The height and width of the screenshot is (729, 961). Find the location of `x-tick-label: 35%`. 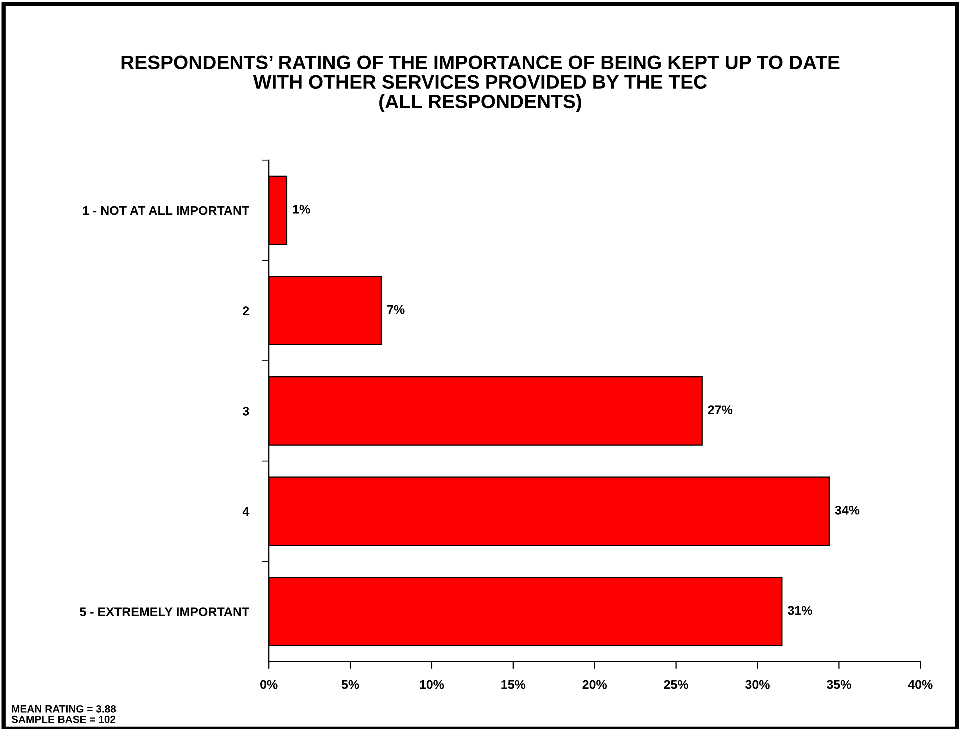

x-tick-label: 35% is located at coordinates (839, 685).